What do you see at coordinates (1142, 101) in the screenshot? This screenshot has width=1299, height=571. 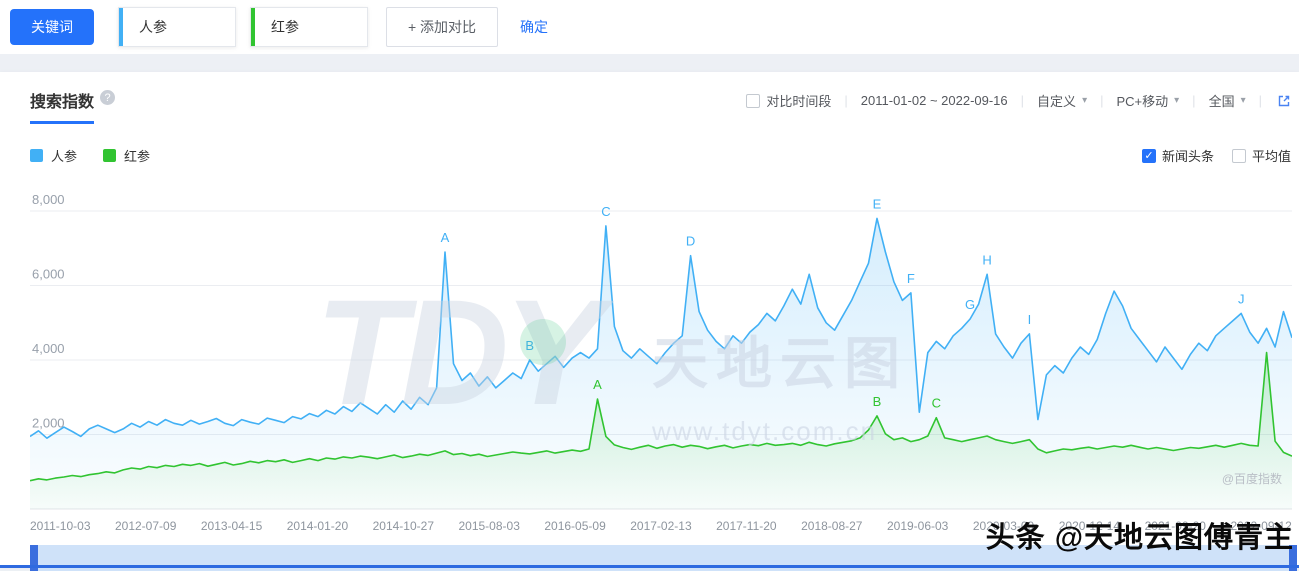 I see `device-value: PC+移动` at bounding box center [1142, 101].